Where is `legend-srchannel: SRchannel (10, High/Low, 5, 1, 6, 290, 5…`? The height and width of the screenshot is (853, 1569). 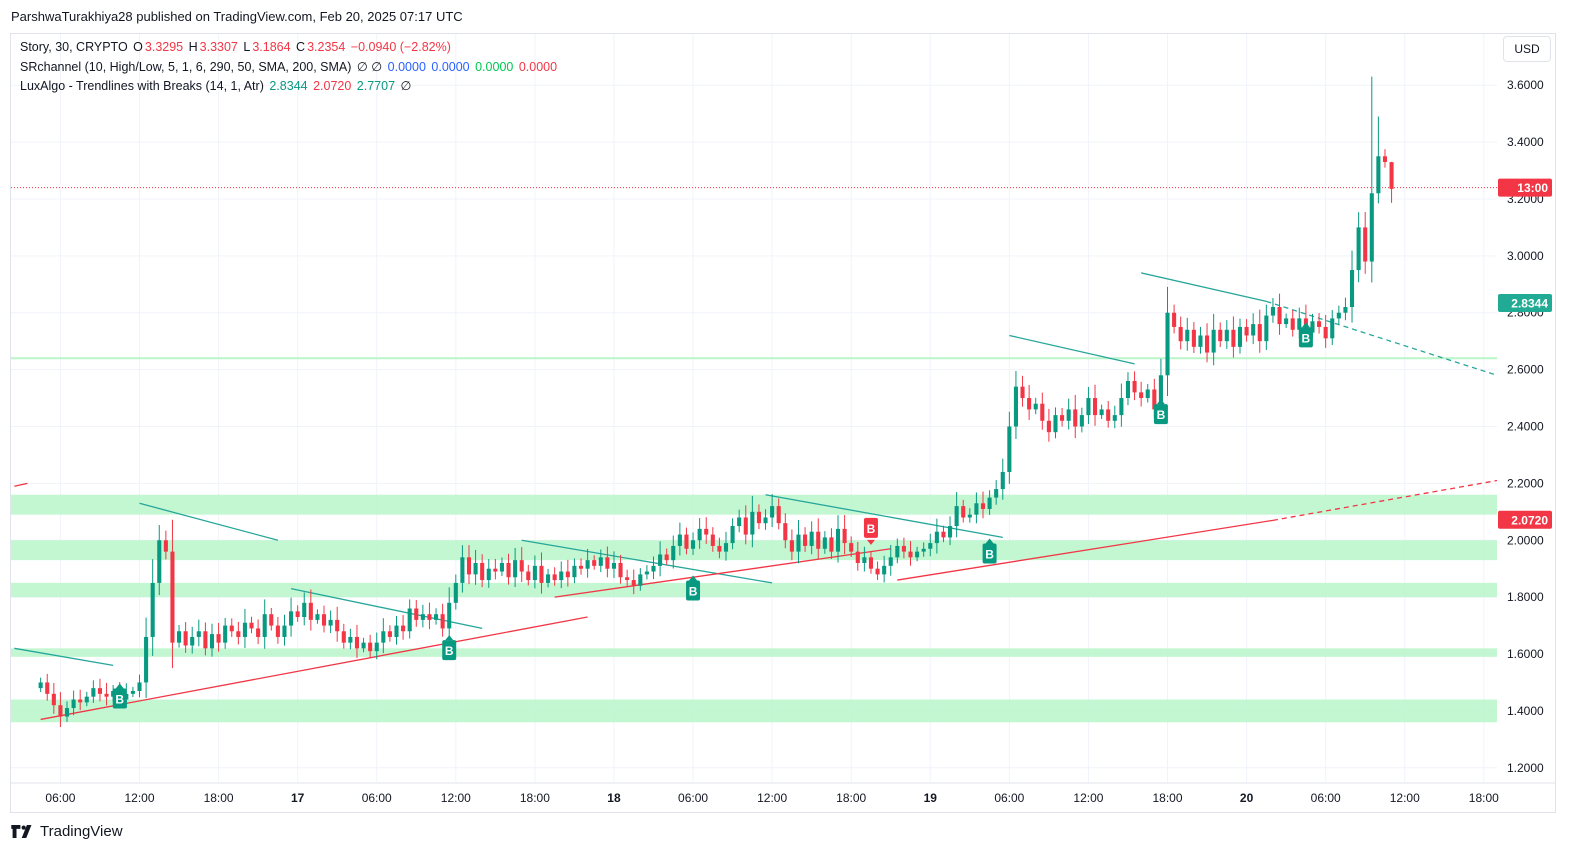
legend-srchannel: SRchannel (10, High/Low, 5, 1, 6, 290, 5… is located at coordinates (289, 66).